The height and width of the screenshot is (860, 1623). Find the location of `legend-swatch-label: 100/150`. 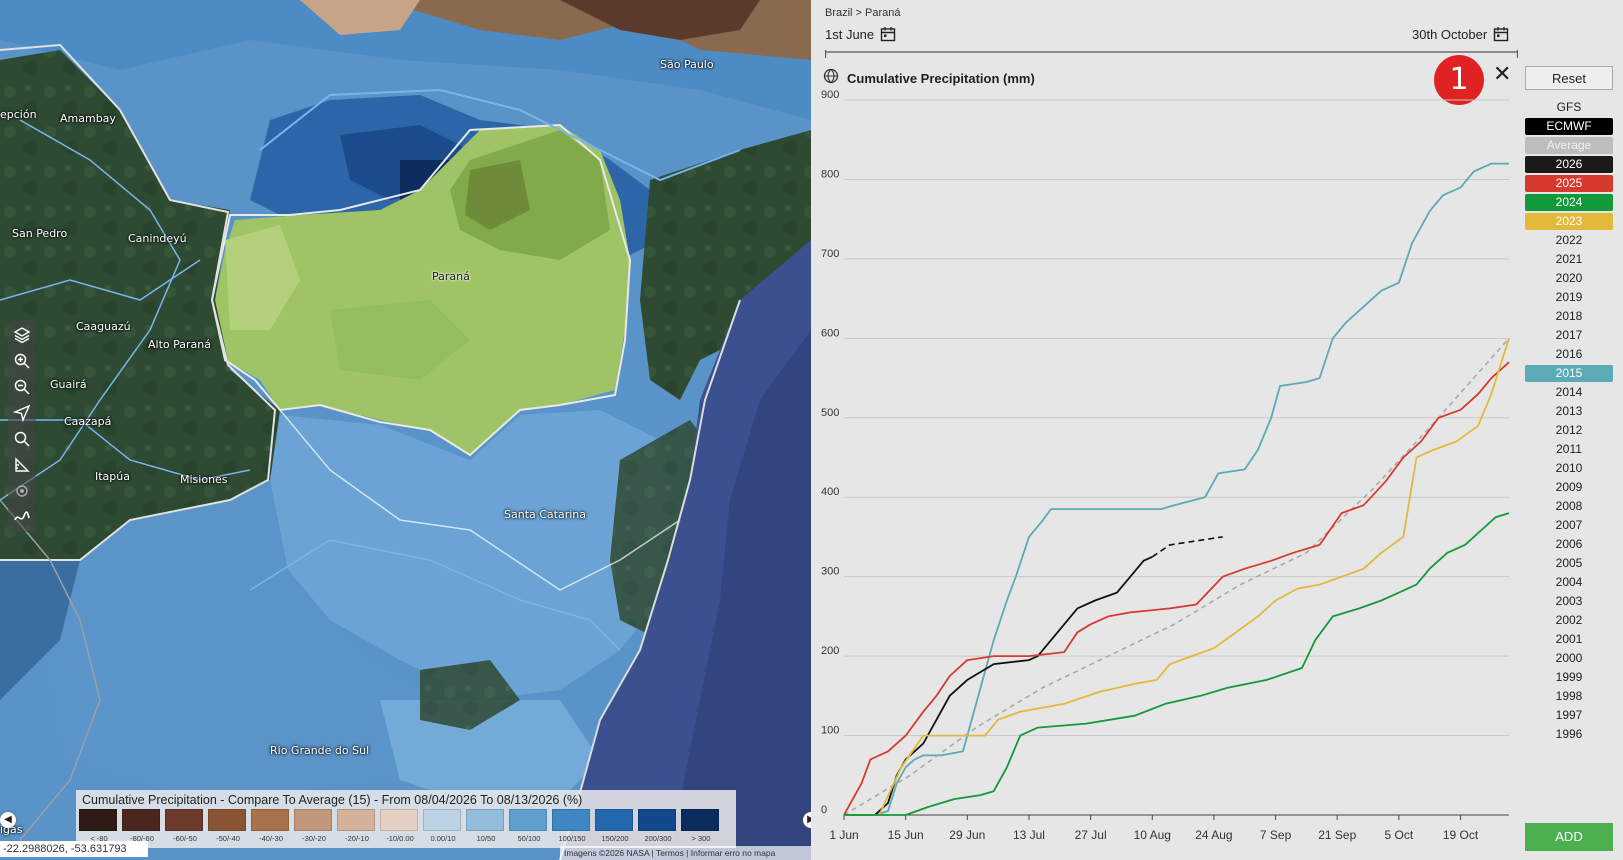

legend-swatch-label: 100/150 is located at coordinates (572, 838).